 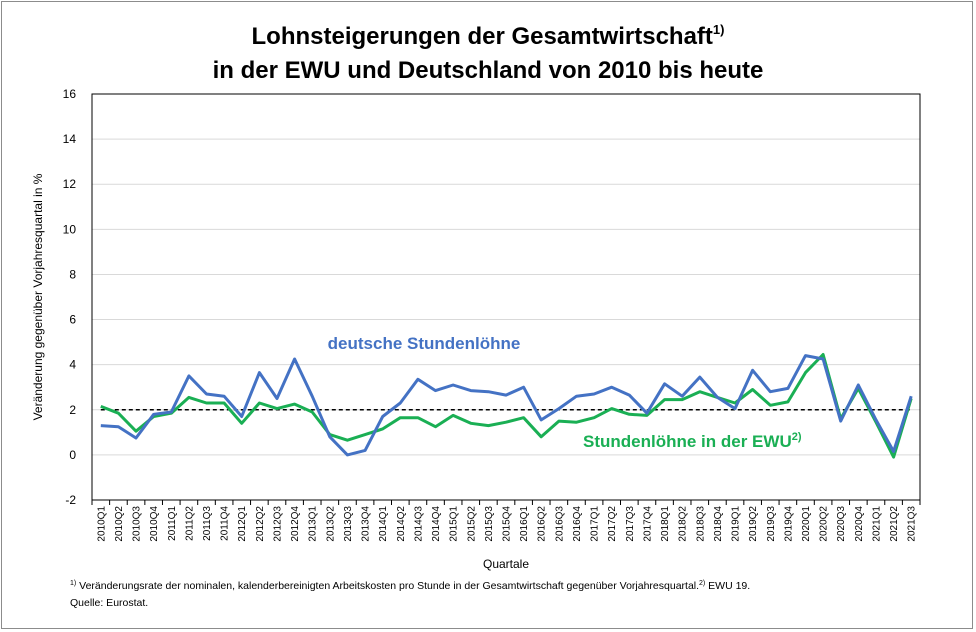 What do you see at coordinates (172, 523) in the screenshot?
I see `x-tick-label: 2011Q1` at bounding box center [172, 523].